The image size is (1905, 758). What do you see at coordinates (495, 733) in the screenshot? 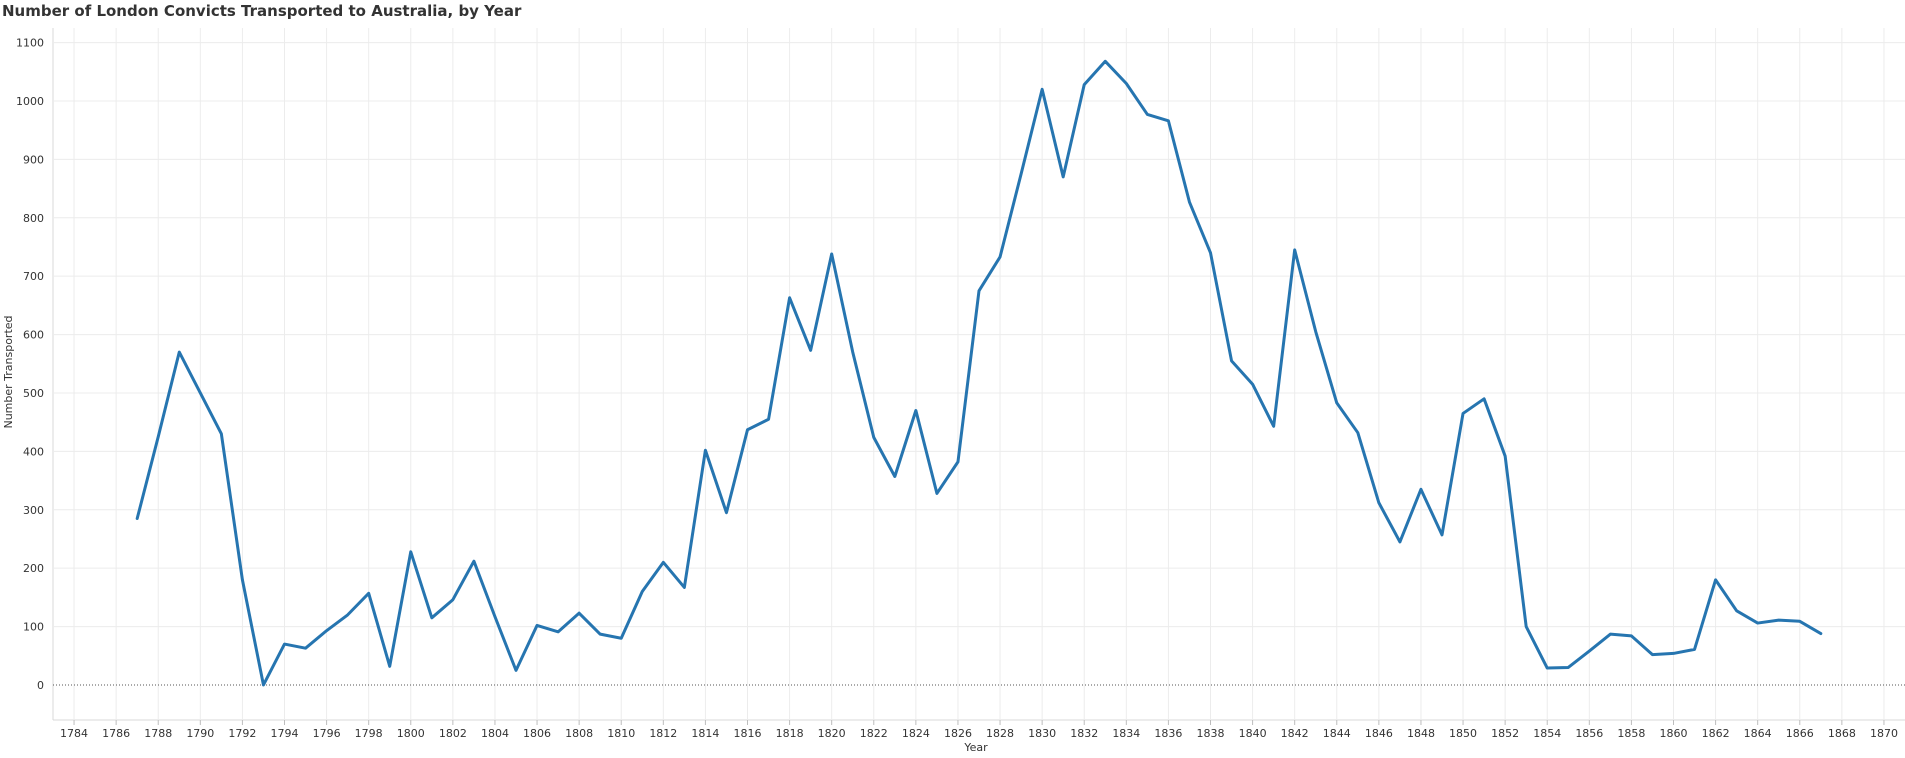
I see `x-tick-label: 1804` at bounding box center [495, 733].